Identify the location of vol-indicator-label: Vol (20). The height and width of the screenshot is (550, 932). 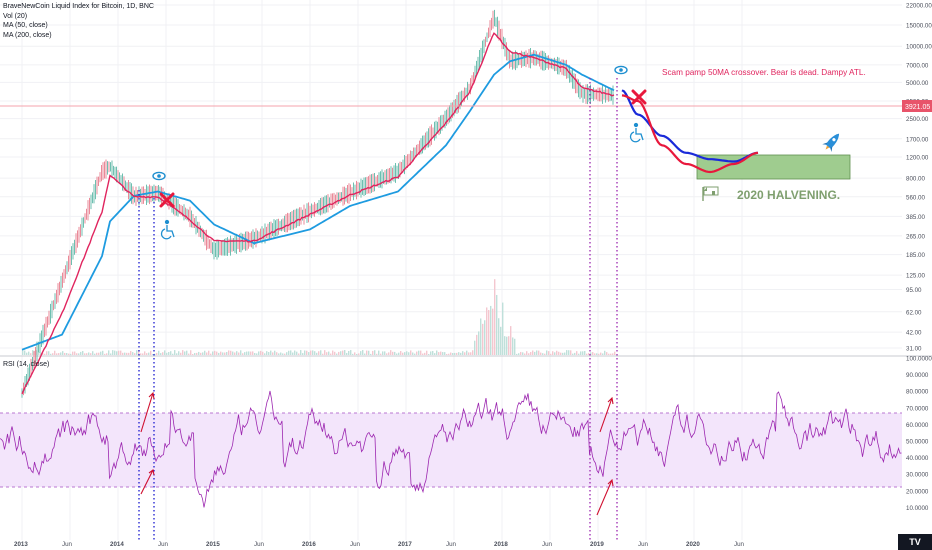
(15, 16).